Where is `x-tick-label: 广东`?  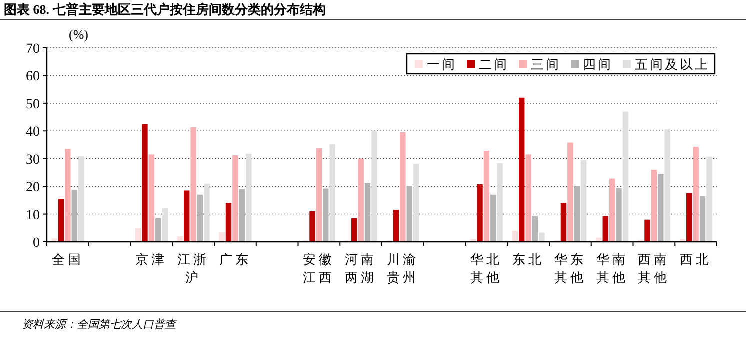 x-tick-label: 广东 is located at coordinates (235, 259).